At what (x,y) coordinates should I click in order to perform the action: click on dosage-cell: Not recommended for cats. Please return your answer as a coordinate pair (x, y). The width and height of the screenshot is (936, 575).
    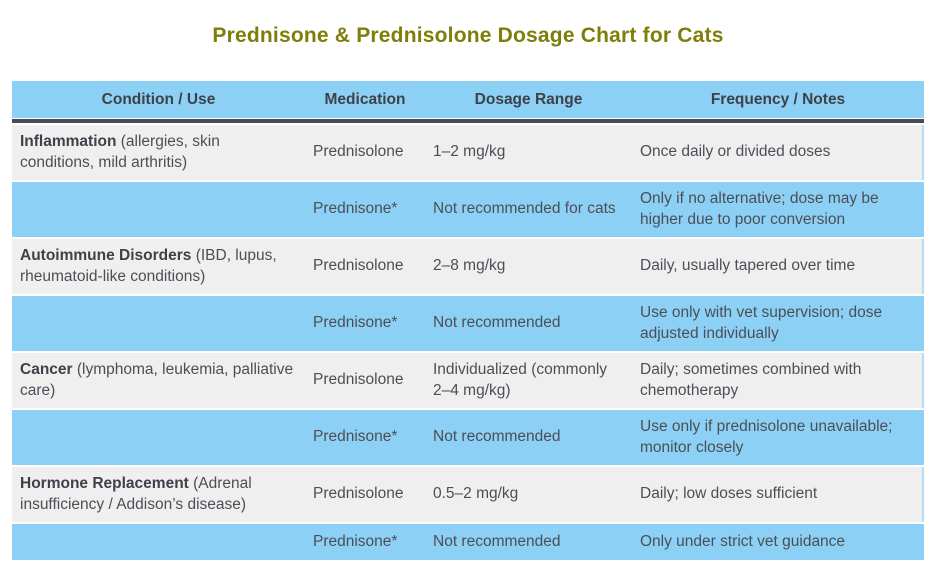
    Looking at the image, I should click on (524, 209).